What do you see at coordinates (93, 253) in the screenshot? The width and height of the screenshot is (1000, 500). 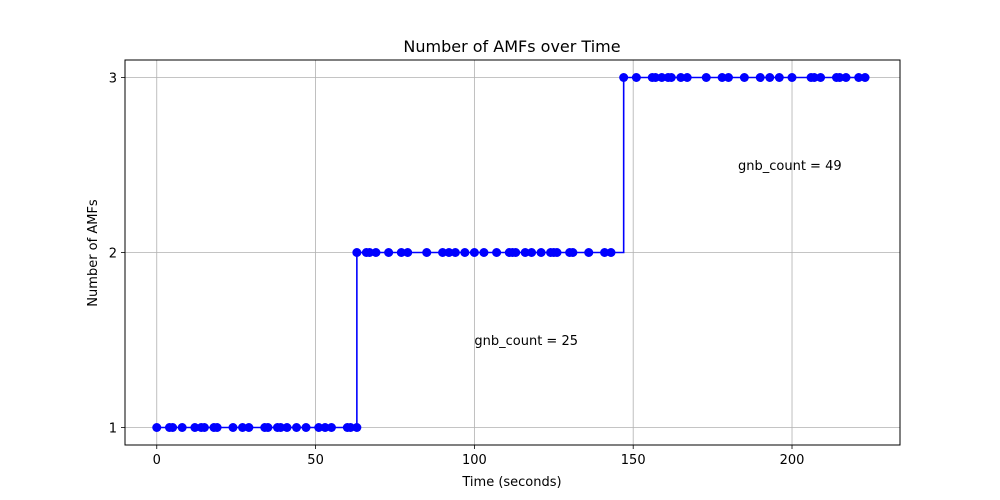 I see `y-axis-label: Number of AMFs` at bounding box center [93, 253].